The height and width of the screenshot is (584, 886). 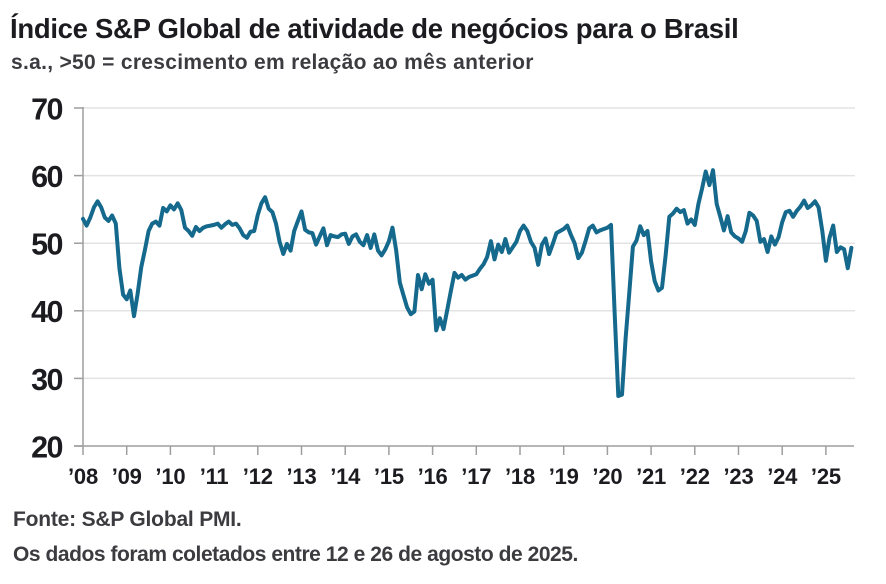 What do you see at coordinates (520, 476) in the screenshot?
I see `svg-text: ’18` at bounding box center [520, 476].